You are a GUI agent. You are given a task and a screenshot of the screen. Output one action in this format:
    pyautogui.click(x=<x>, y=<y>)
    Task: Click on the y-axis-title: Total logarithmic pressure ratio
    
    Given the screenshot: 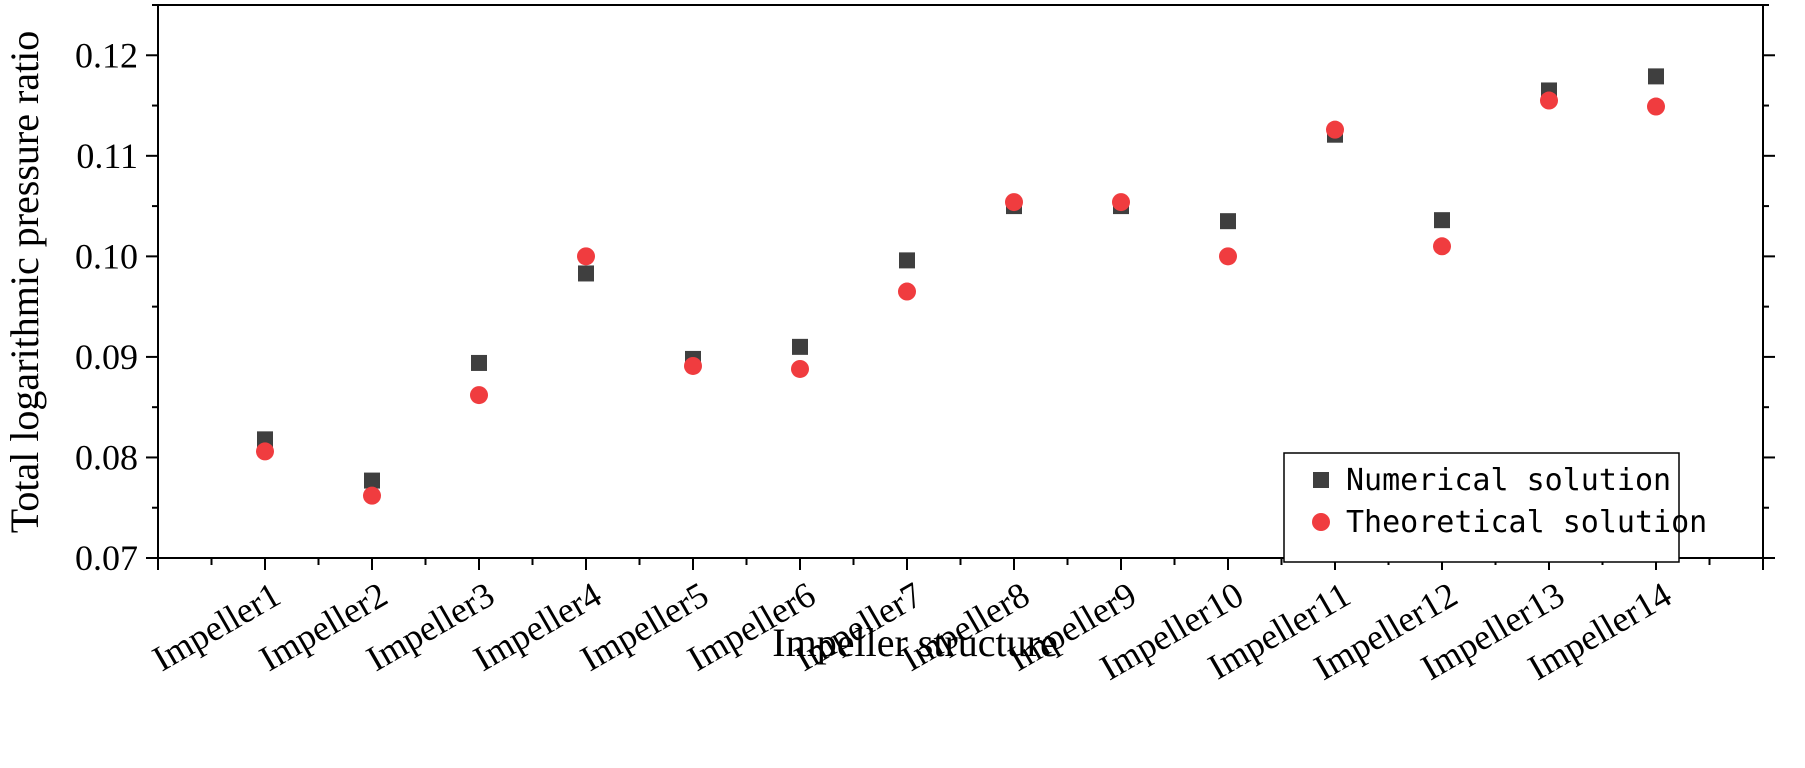 What is the action you would take?
    pyautogui.click(x=24, y=282)
    